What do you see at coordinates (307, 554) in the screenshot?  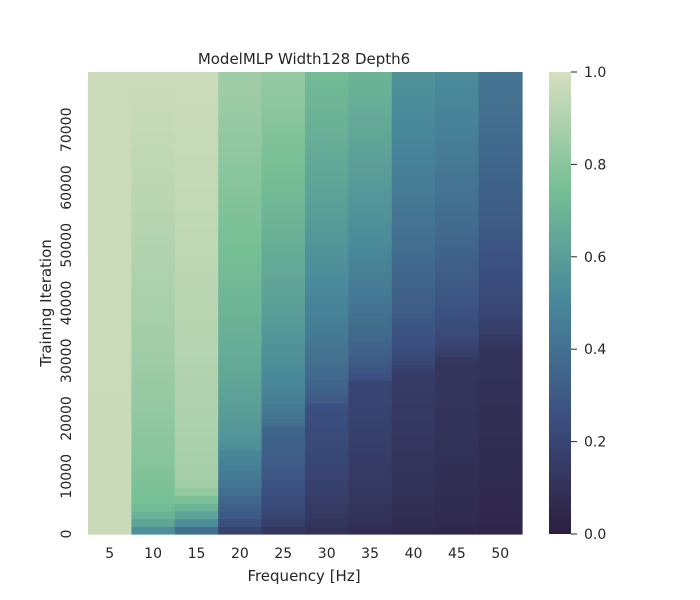 I see `x-axis-ticks: 5 10 15 20 25 30 35 40 45 50` at bounding box center [307, 554].